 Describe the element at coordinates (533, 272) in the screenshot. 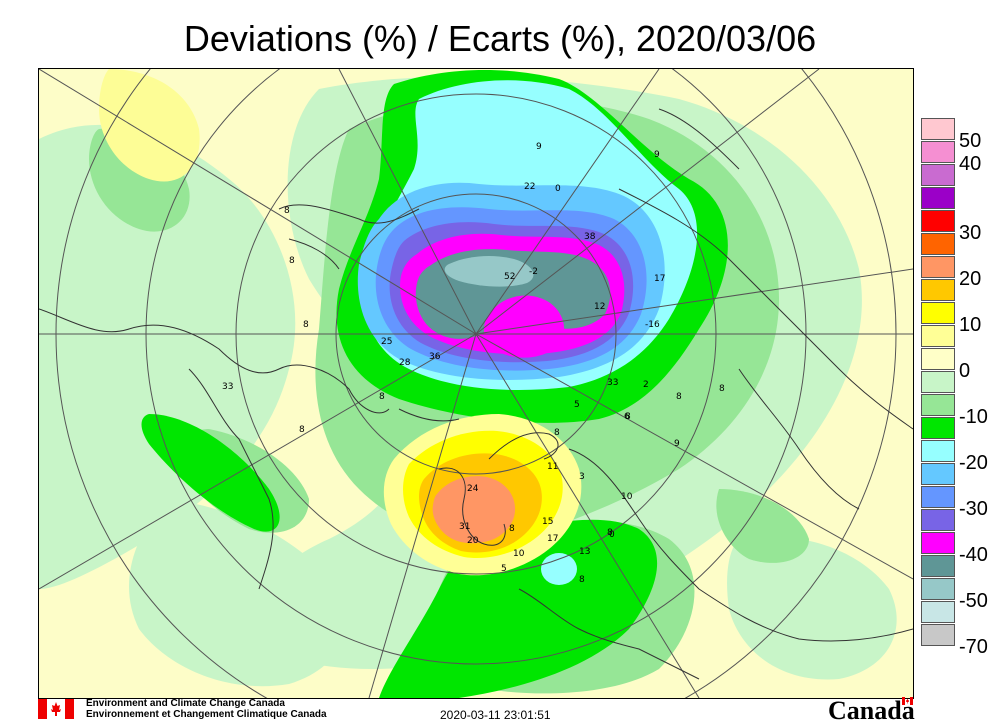

I see `station-label: -2` at that location.